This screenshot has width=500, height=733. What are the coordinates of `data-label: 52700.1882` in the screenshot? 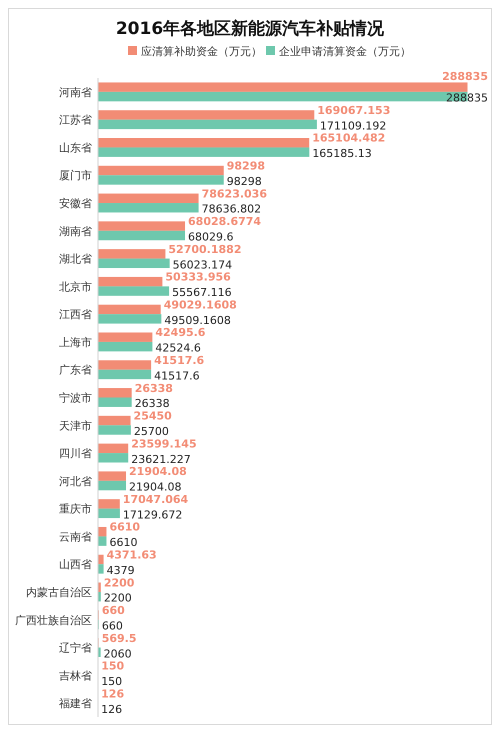 It's located at (205, 249).